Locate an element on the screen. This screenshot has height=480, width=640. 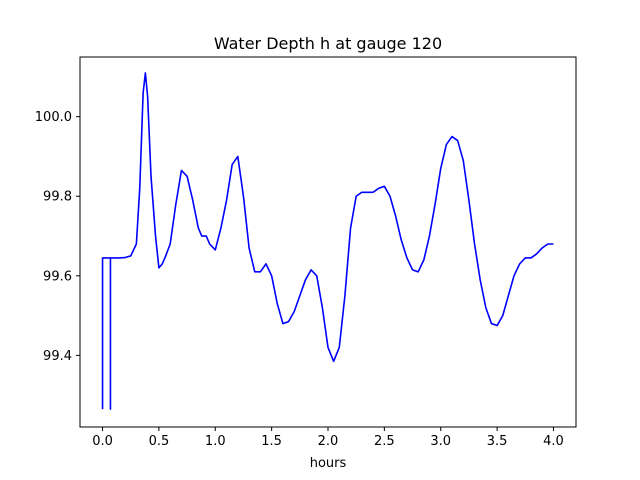
x-axis-label: hours is located at coordinates (328, 463).